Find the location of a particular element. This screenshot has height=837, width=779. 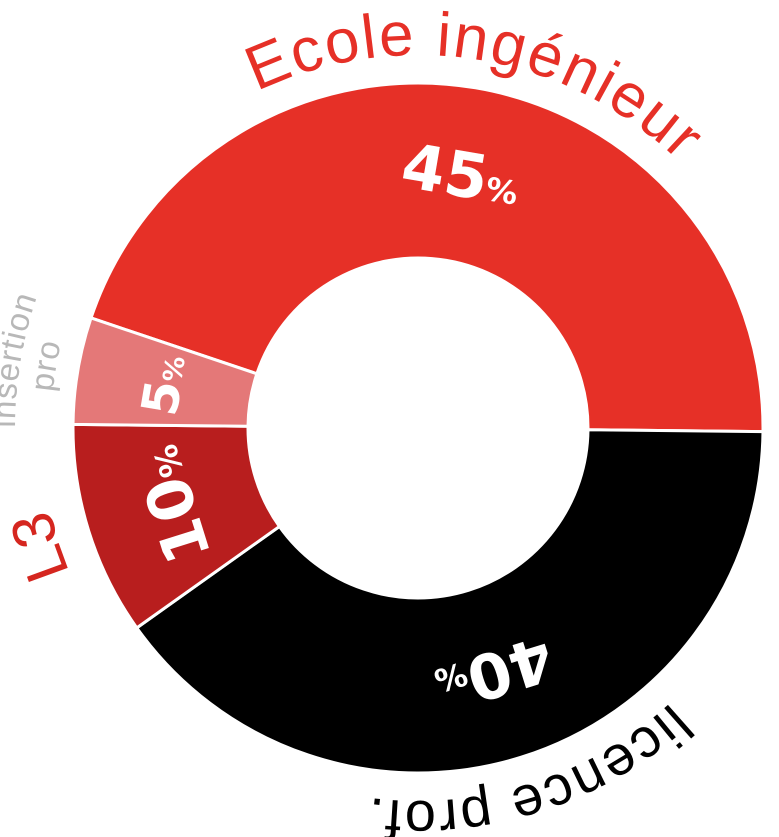

slice-insertion-pro is located at coordinates (165, 372).